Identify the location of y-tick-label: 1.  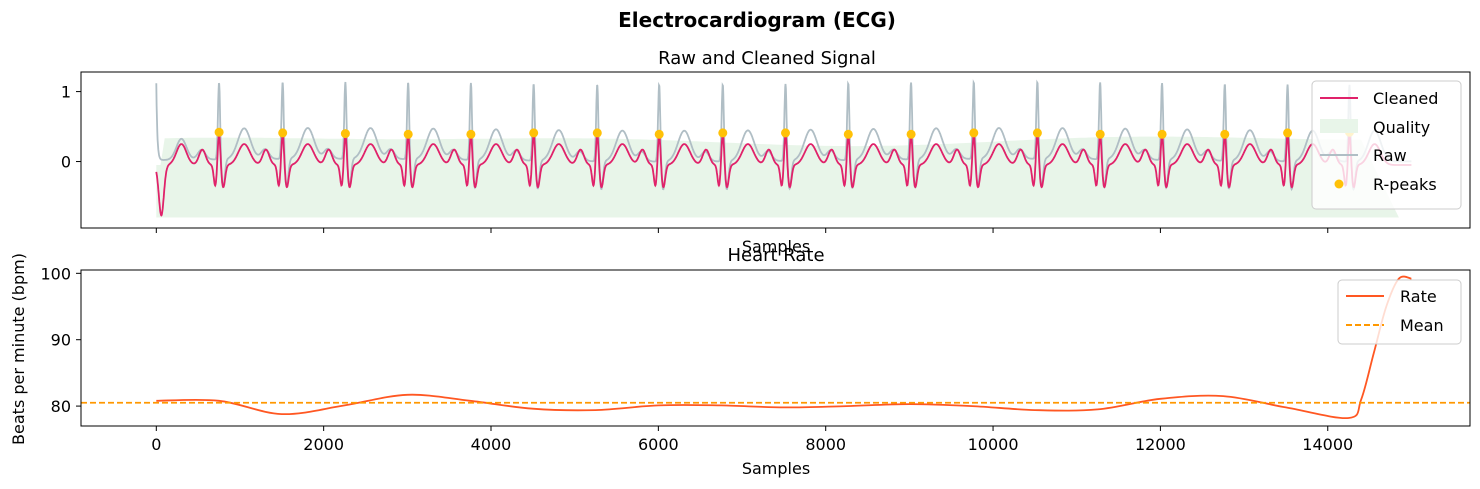
(66, 92).